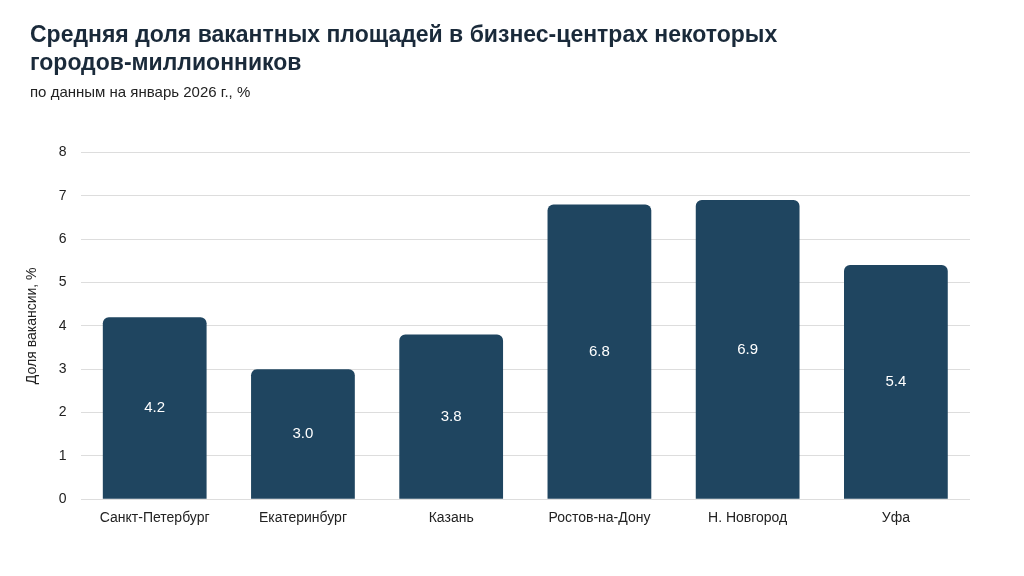 The image size is (1024, 576). I want to click on y-tick-label: 0, so click(62, 498).